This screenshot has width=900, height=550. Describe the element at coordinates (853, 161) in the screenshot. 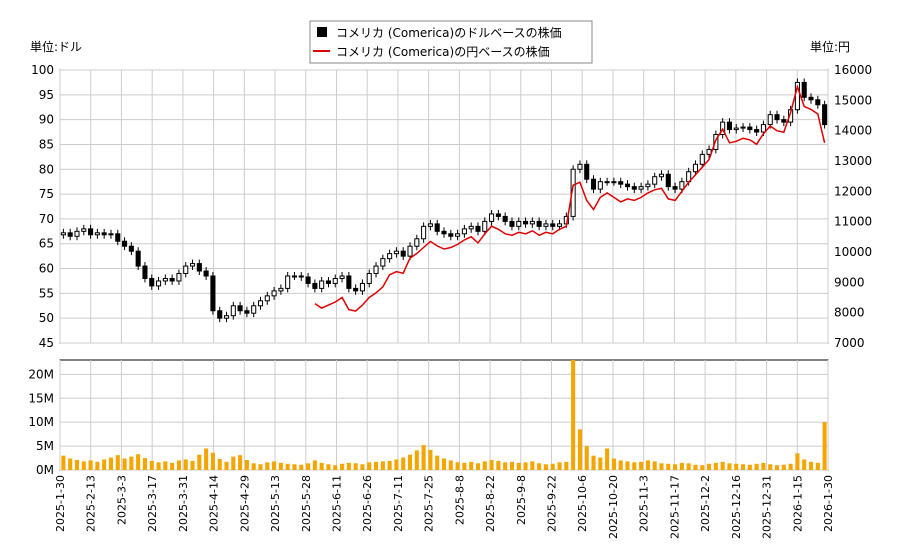

I see `right-tick-label: 13000` at that location.